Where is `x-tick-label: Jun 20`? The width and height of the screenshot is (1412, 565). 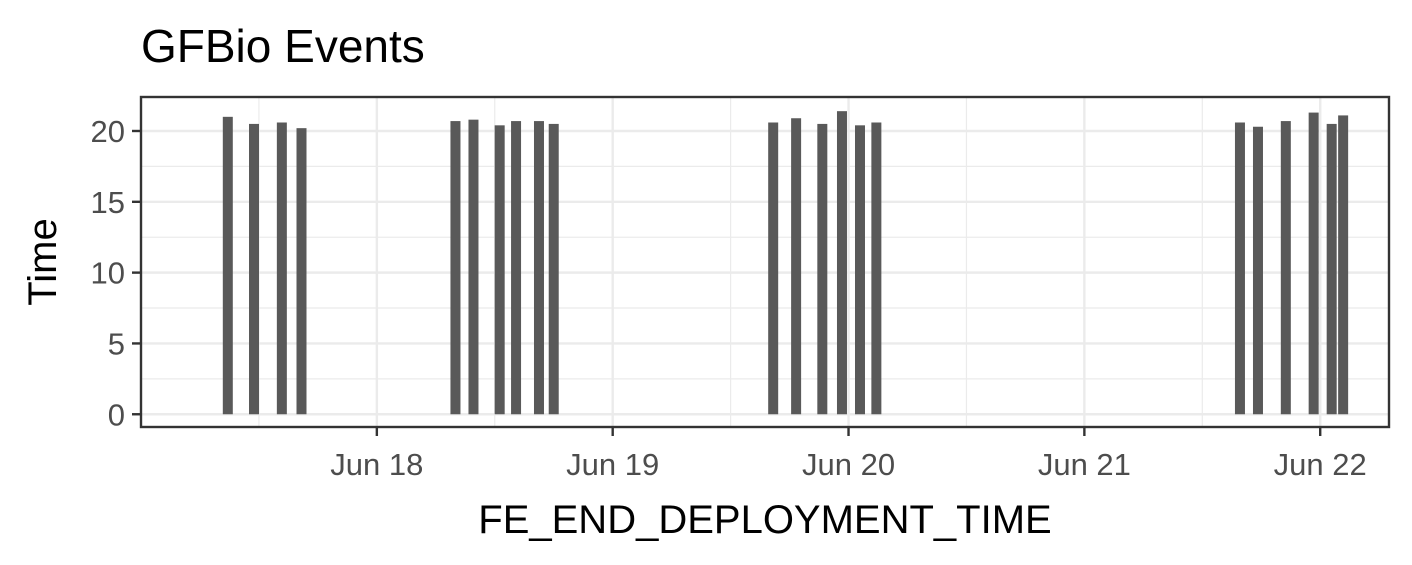
x-tick-label: Jun 20 is located at coordinates (848, 464).